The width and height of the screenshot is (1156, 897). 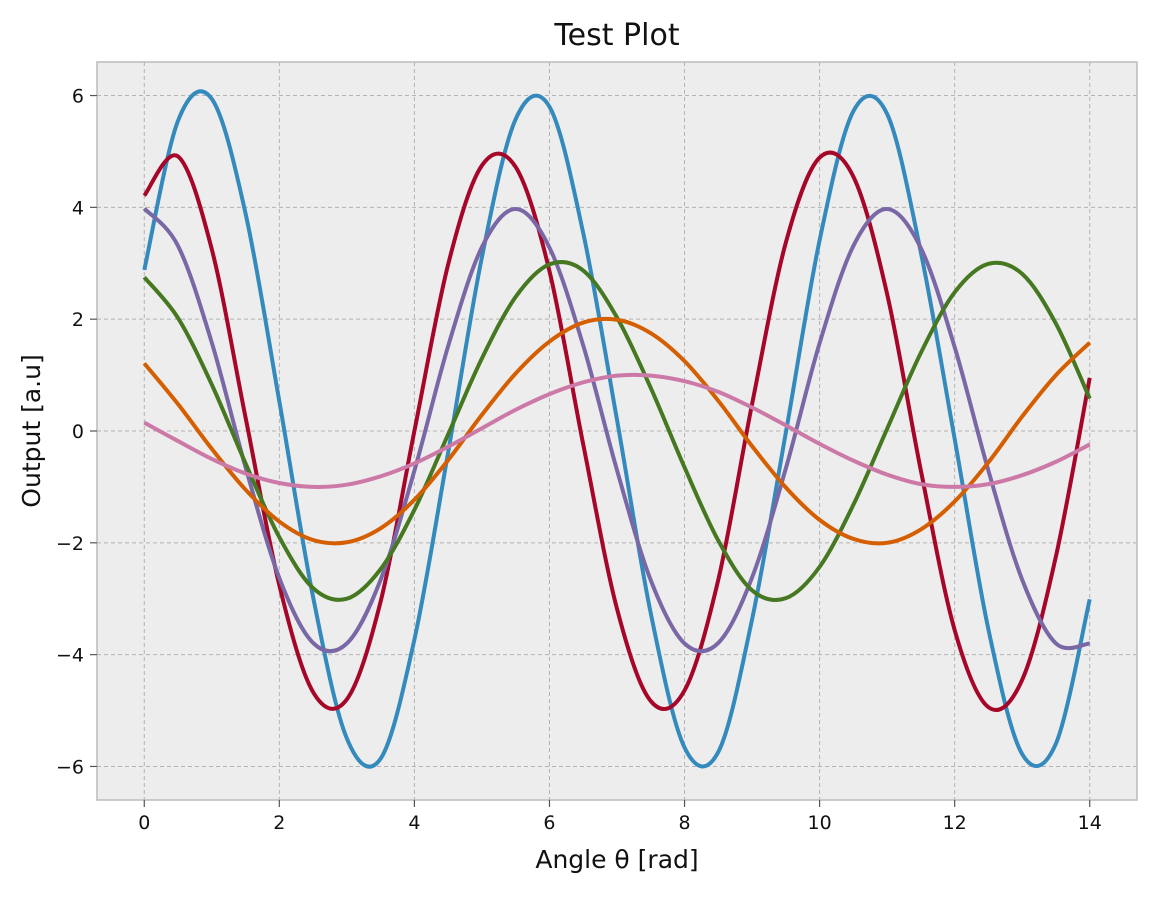 What do you see at coordinates (414, 823) in the screenshot?
I see `x-tick-label: 4` at bounding box center [414, 823].